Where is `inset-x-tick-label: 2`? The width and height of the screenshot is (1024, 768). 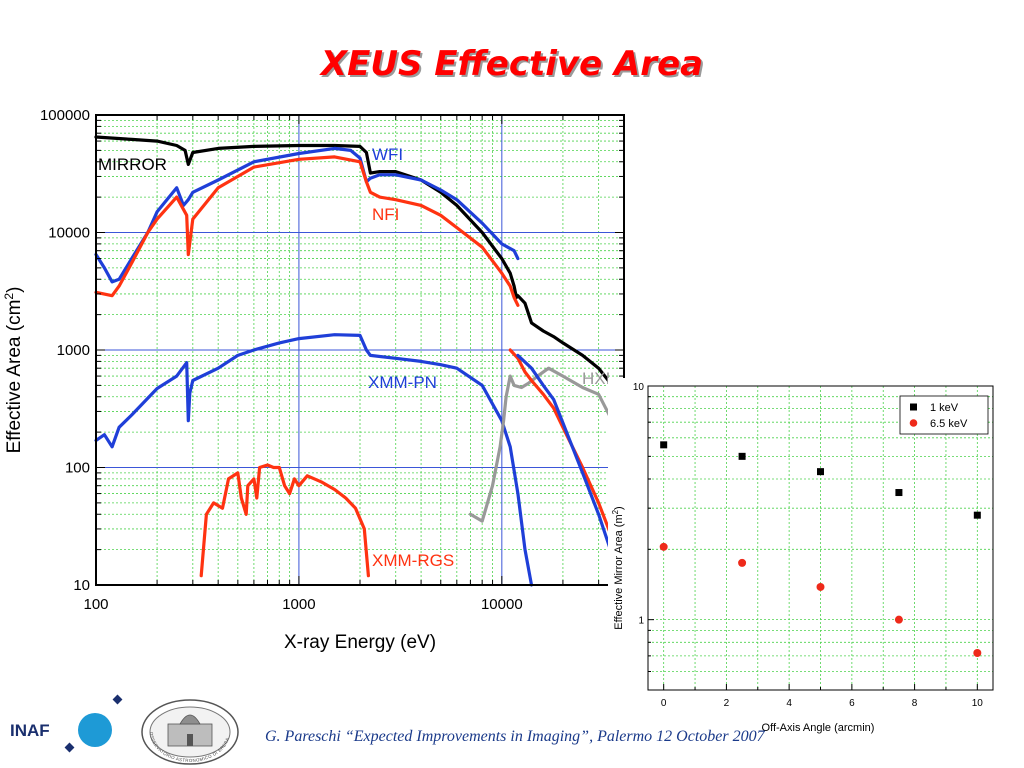 inset-x-tick-label: 2 is located at coordinates (727, 703).